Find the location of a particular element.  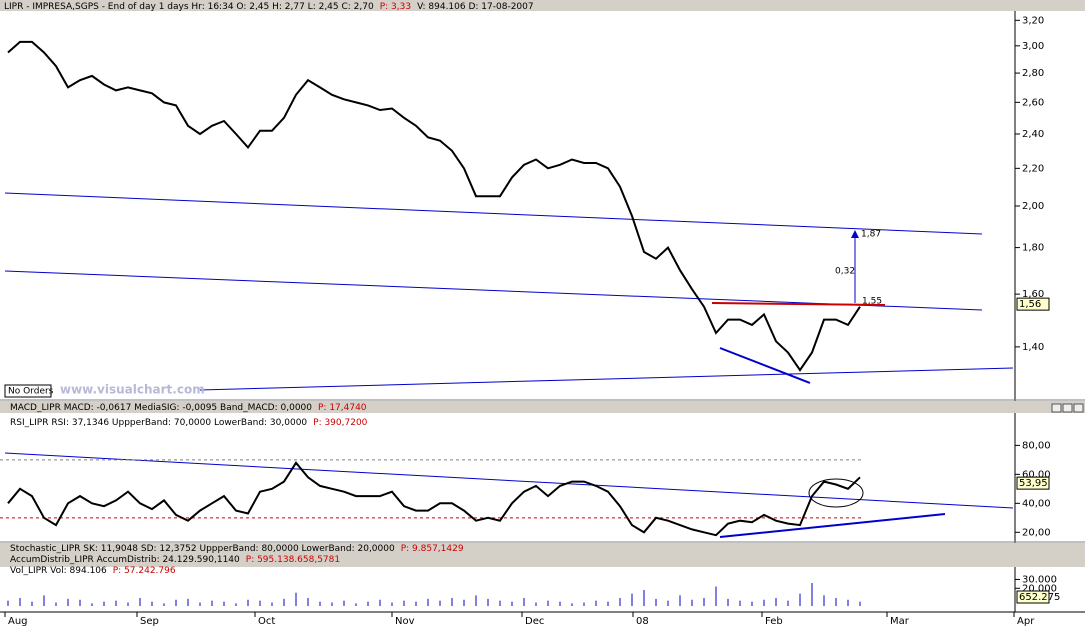

last-value: 53,95 is located at coordinates (1033, 483).